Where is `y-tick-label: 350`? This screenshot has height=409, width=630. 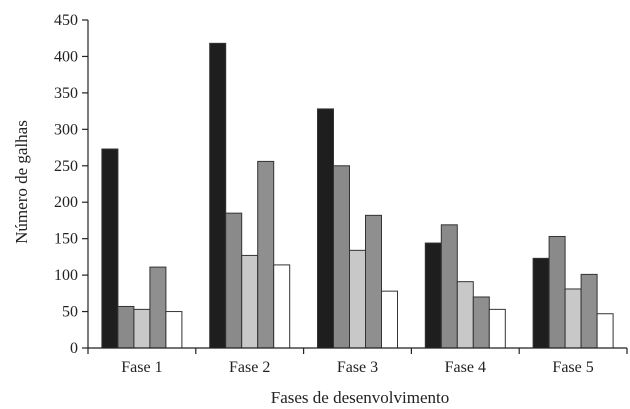
y-tick-label: 350 is located at coordinates (66, 93).